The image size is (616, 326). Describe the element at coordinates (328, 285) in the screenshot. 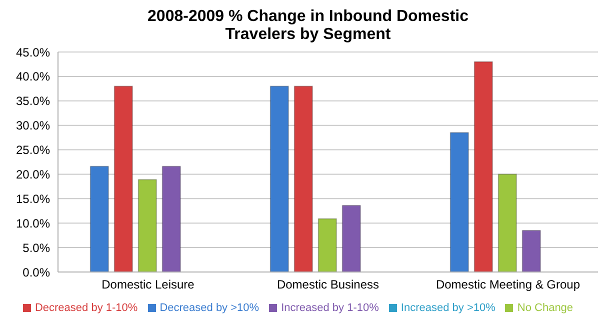

I see `x-tick-label: Domestic Business` at that location.